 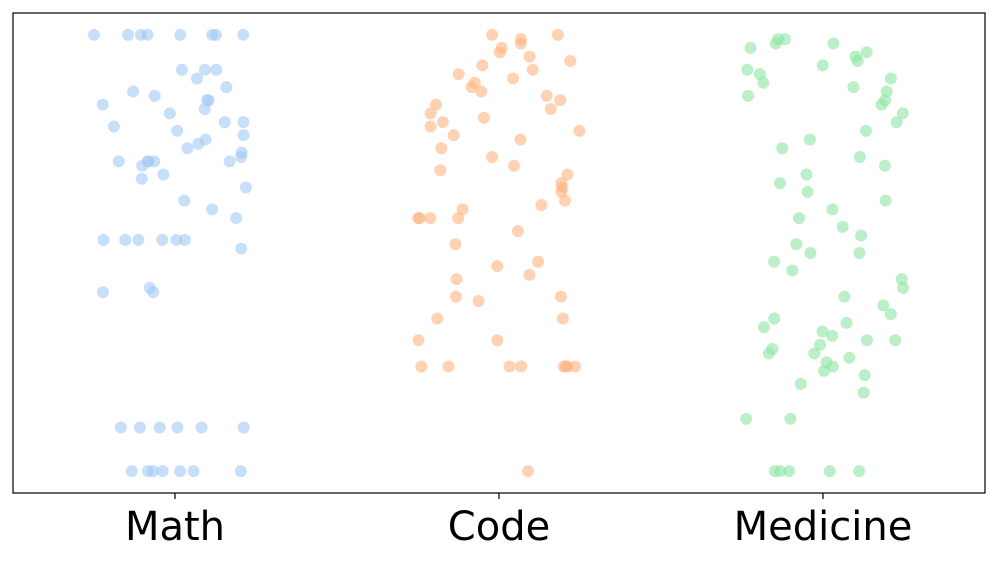 I want to click on x-tick-label: Code, so click(x=499, y=527).